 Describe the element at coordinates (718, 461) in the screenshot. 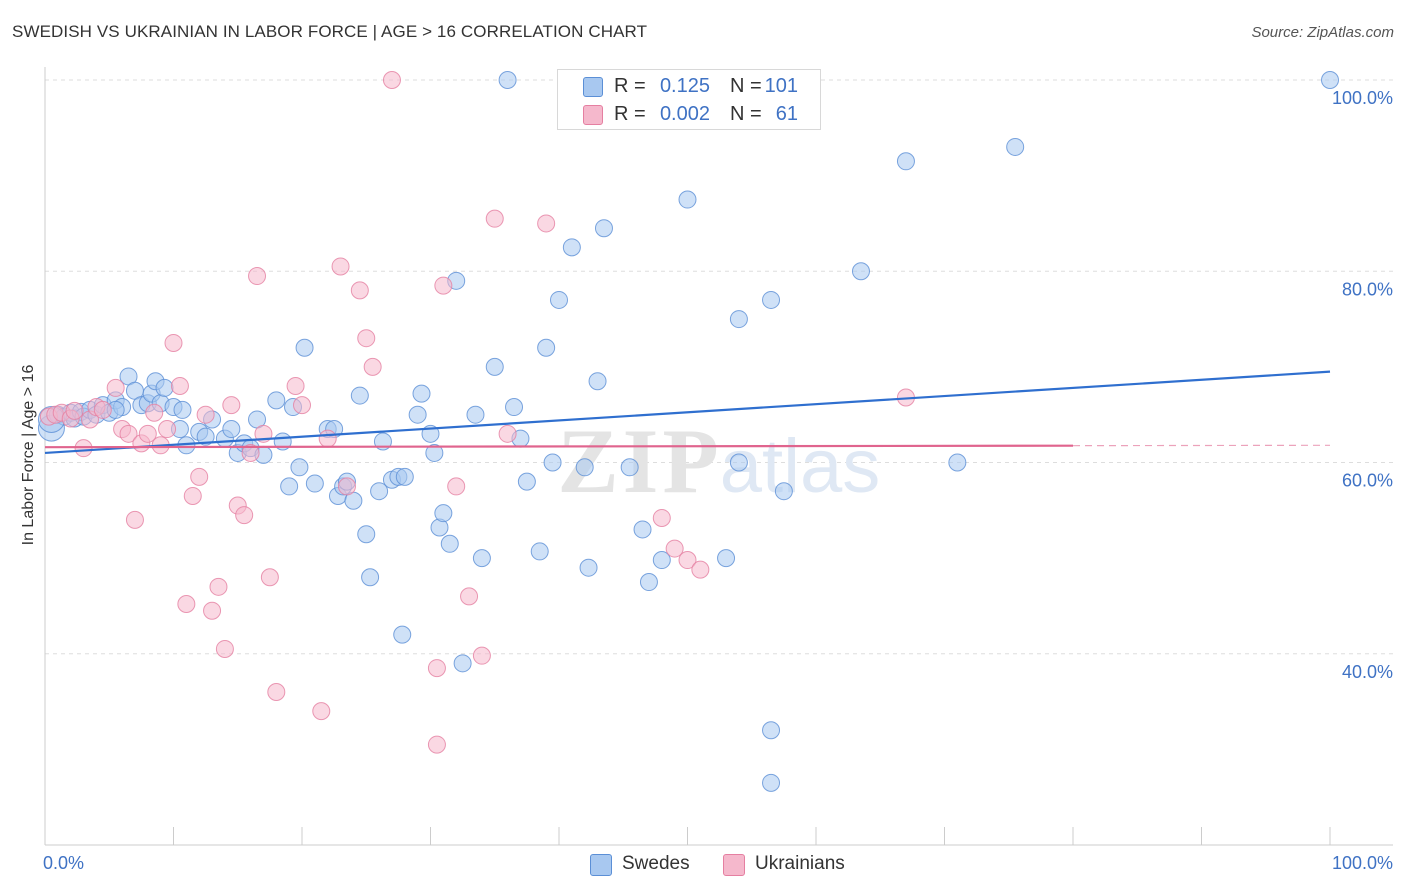

I see `watermark: ZIP atlas` at that location.